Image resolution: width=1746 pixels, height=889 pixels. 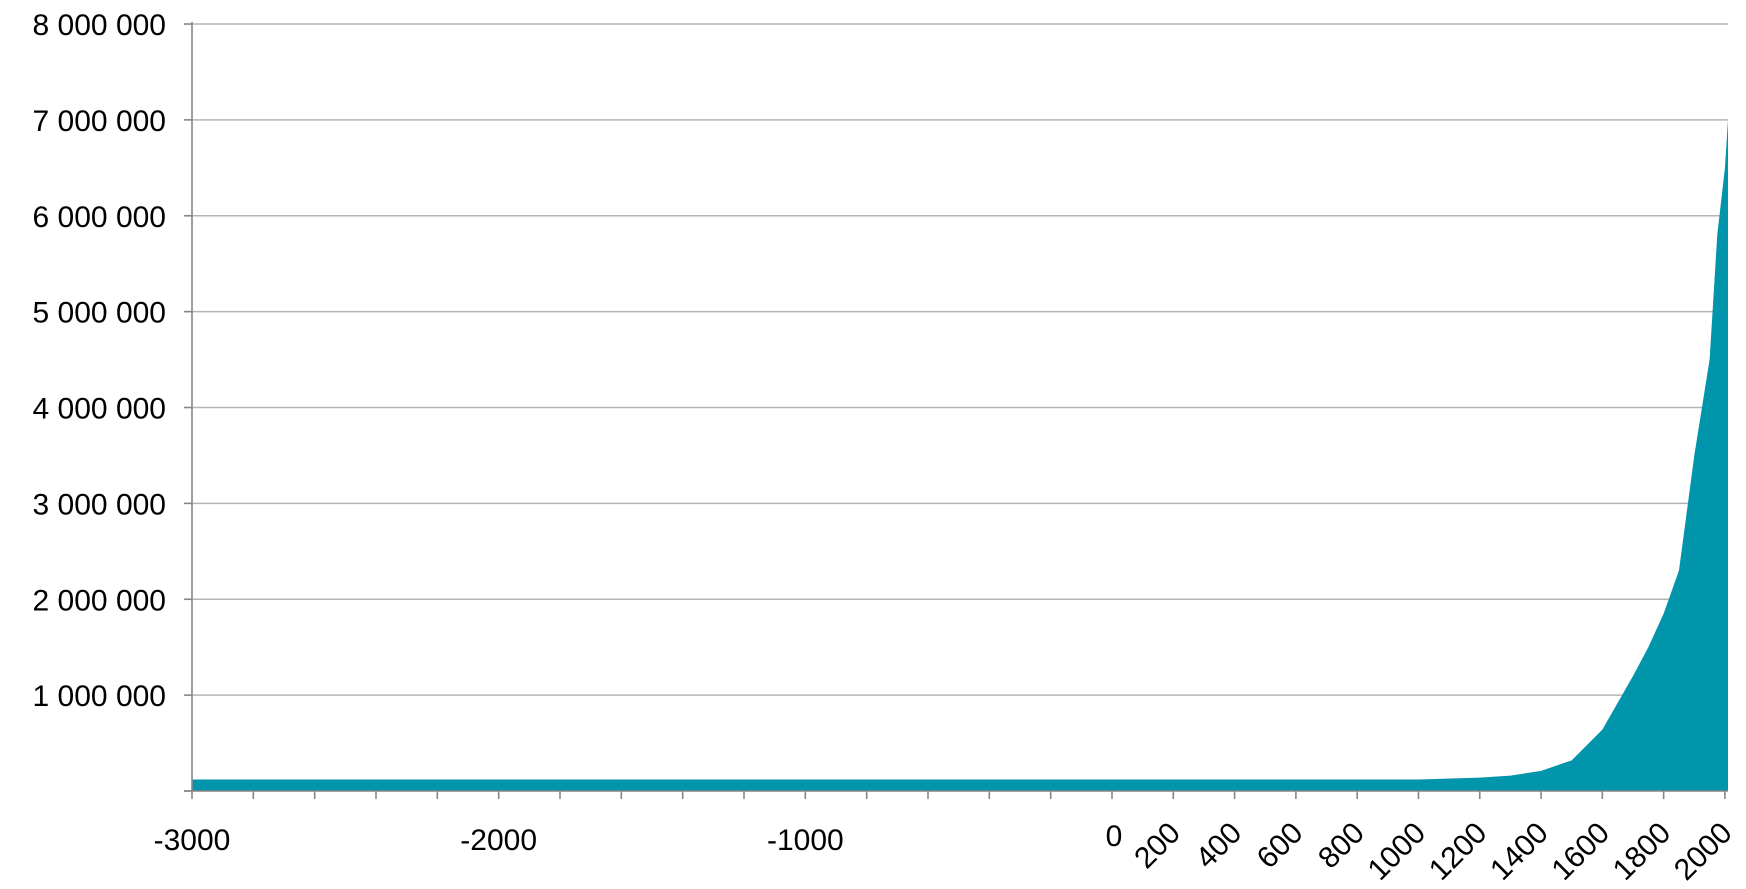 What do you see at coordinates (1580, 851) in the screenshot?
I see `x-tick-label-ad-8: 1600` at bounding box center [1580, 851].